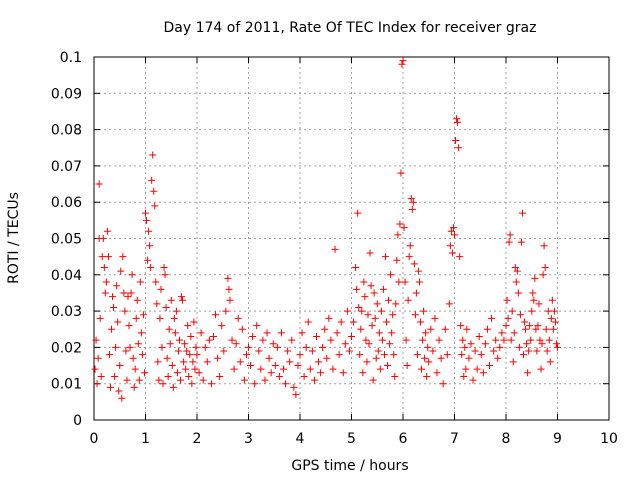  I want to click on x-tick-label: 5, so click(351, 439).